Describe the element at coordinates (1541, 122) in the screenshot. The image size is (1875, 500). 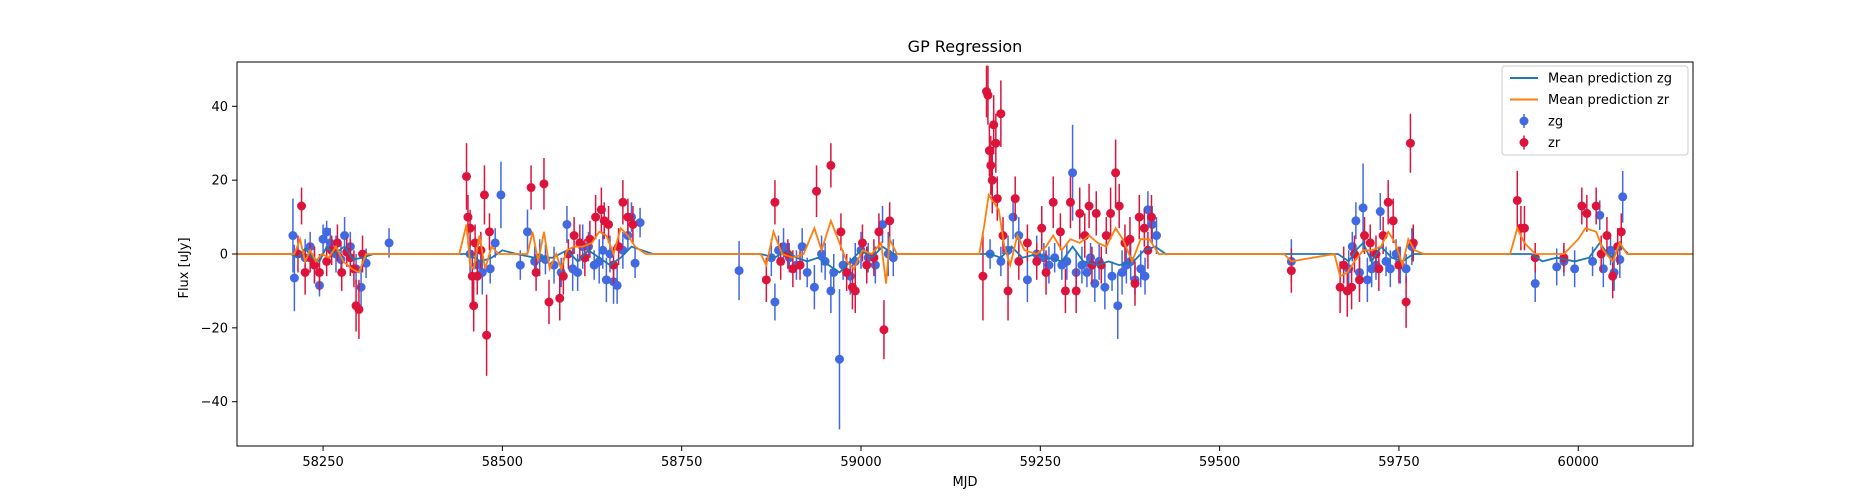
I see `legend-item: zg` at that location.